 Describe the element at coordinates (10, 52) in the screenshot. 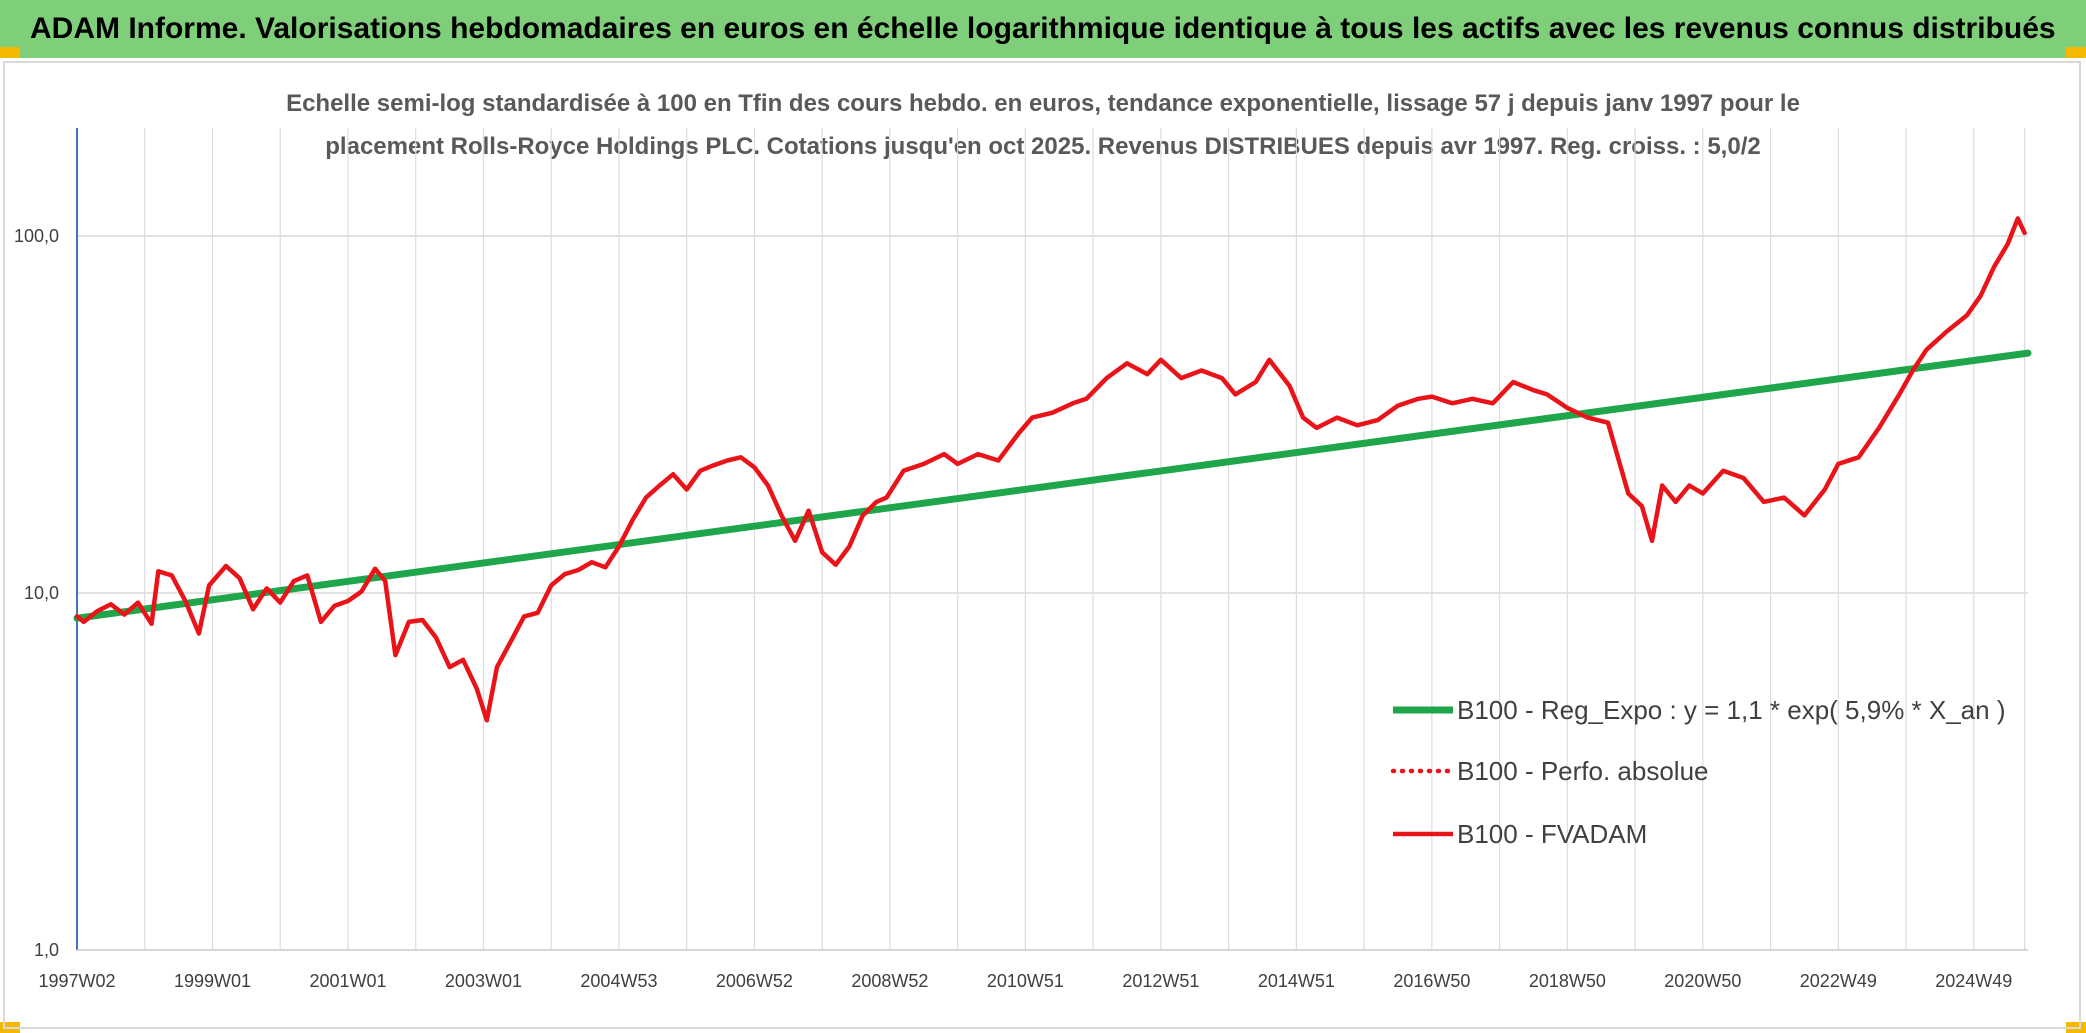

I see `corner-marker-top-left` at that location.